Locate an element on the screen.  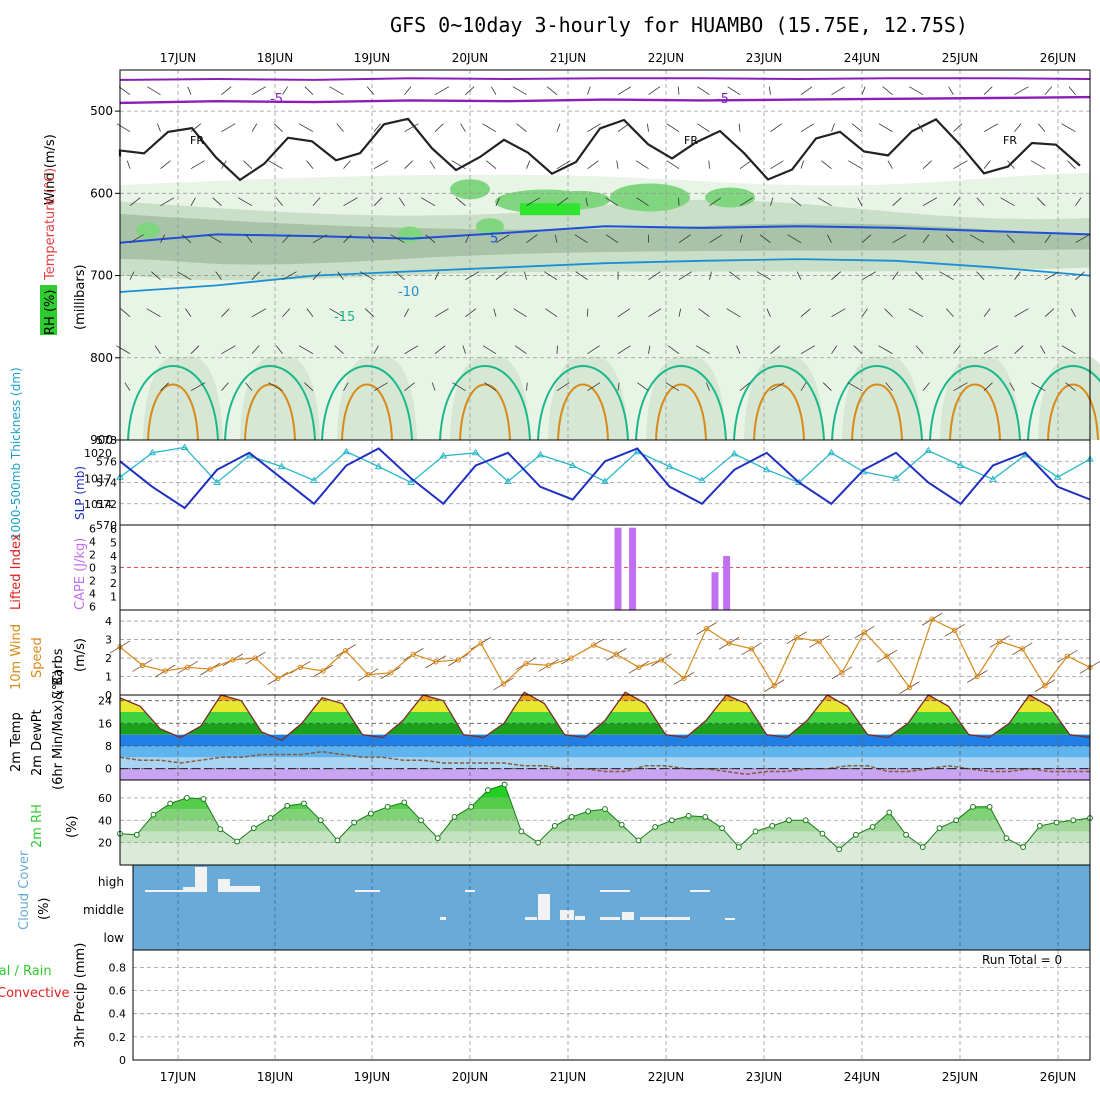
thickness-tick-label: 572 is located at coordinates (106, 504).